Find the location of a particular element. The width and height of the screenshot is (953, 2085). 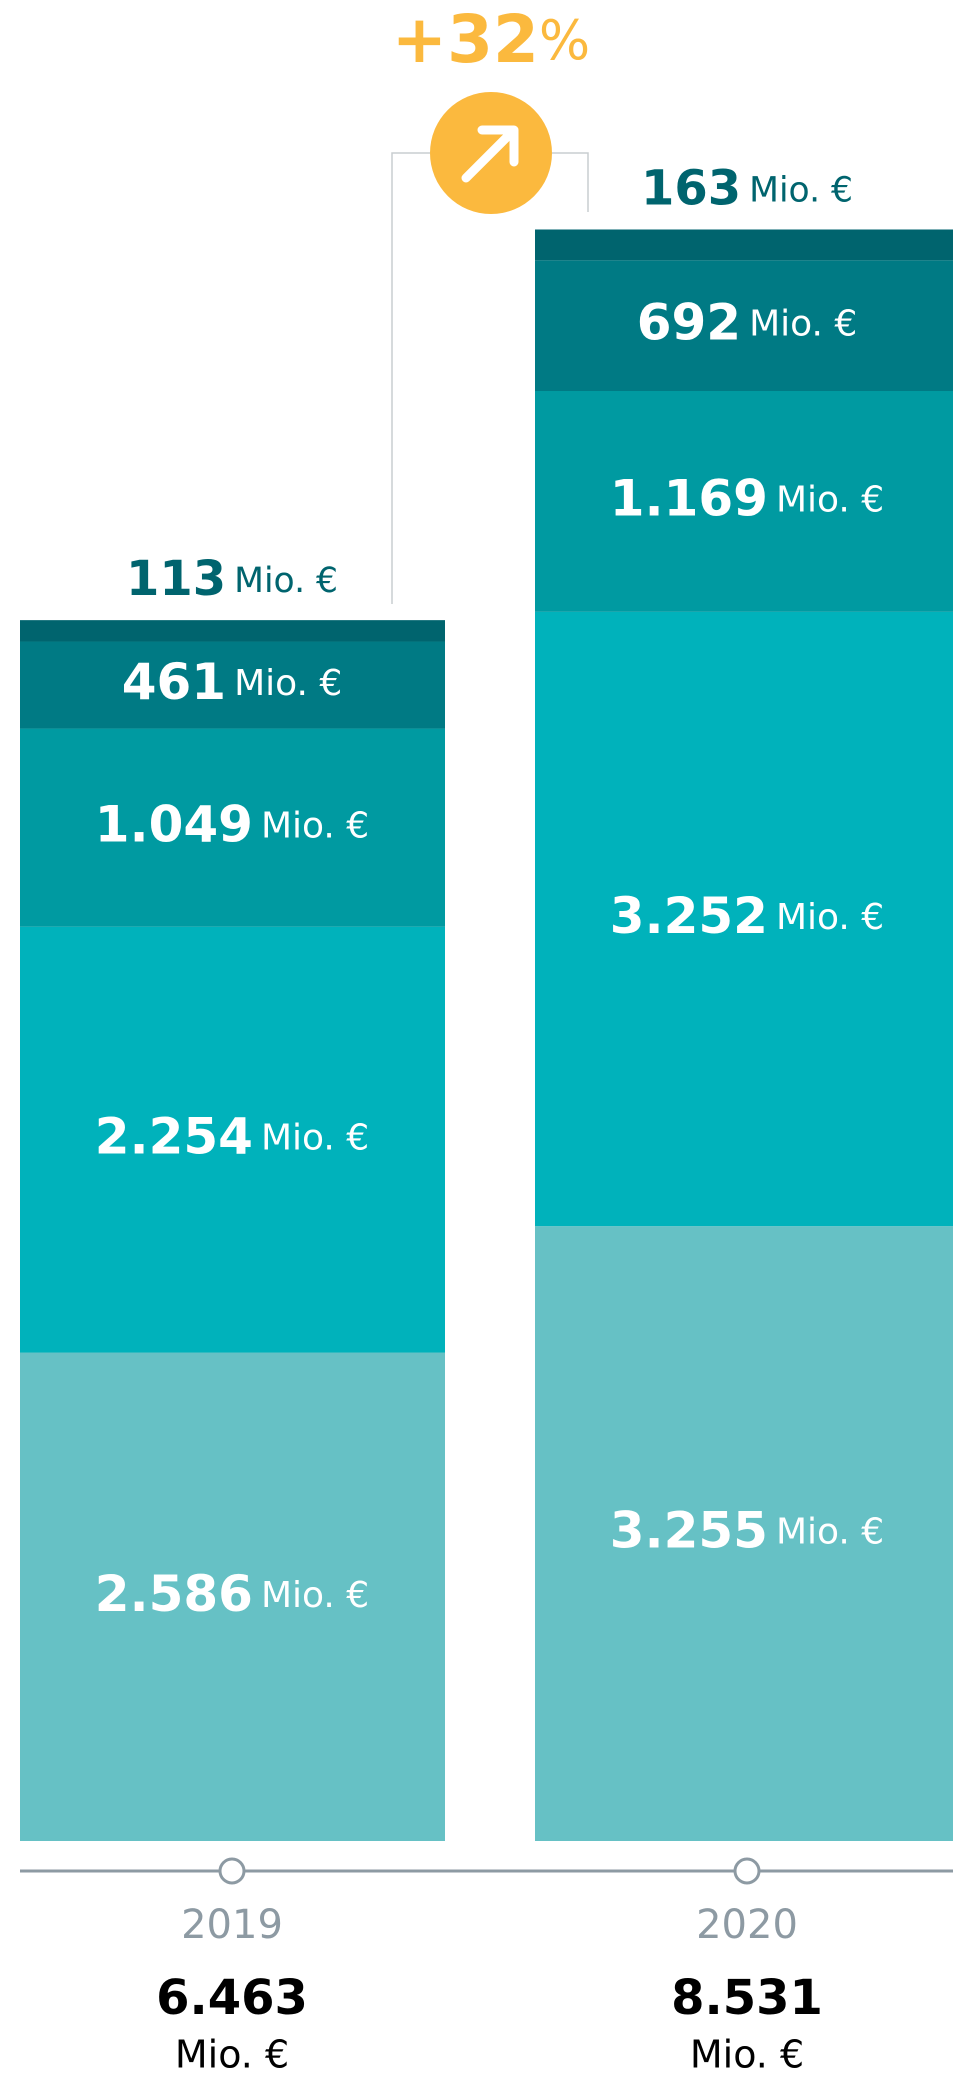

value-label: 1.049 Mio. € is located at coordinates (232, 824).